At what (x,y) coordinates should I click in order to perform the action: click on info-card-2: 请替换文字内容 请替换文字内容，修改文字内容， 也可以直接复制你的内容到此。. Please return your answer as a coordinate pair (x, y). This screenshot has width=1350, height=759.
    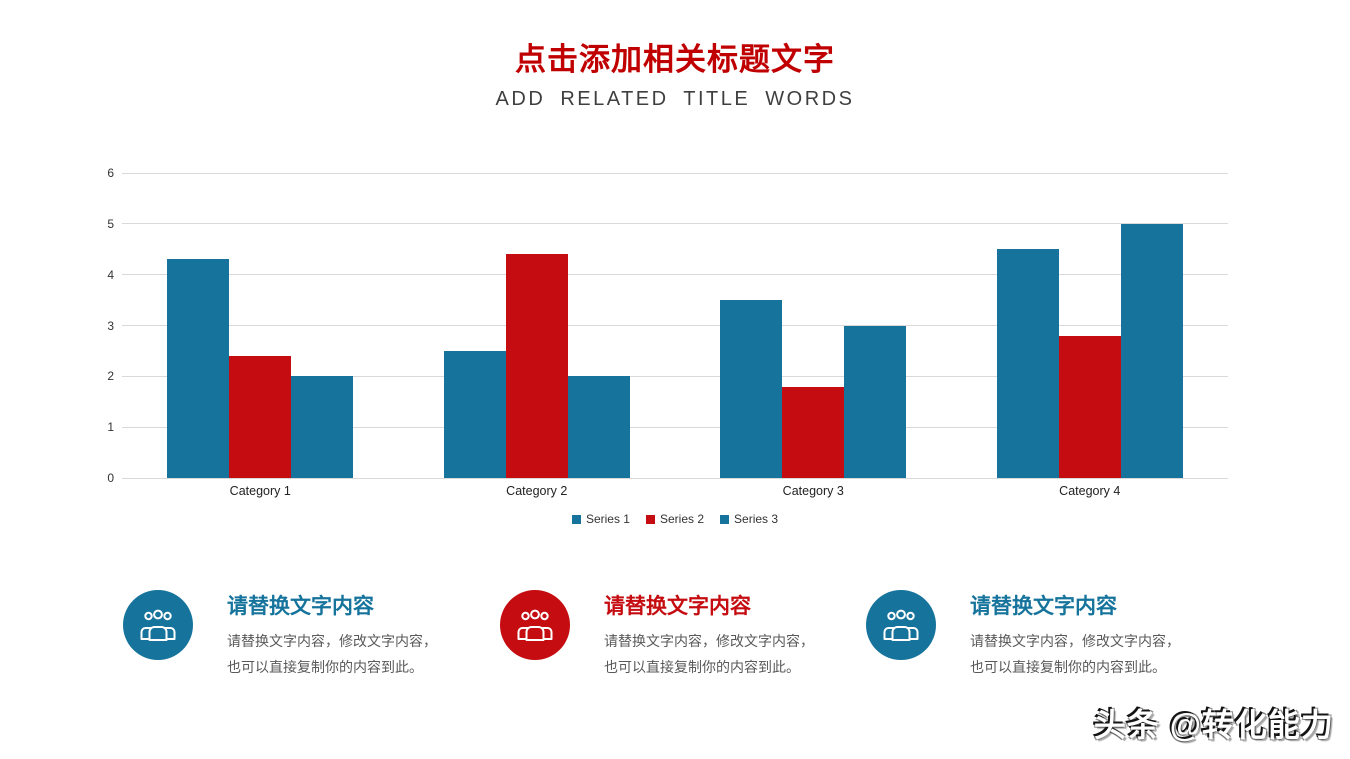
    Looking at the image, I should click on (680, 634).